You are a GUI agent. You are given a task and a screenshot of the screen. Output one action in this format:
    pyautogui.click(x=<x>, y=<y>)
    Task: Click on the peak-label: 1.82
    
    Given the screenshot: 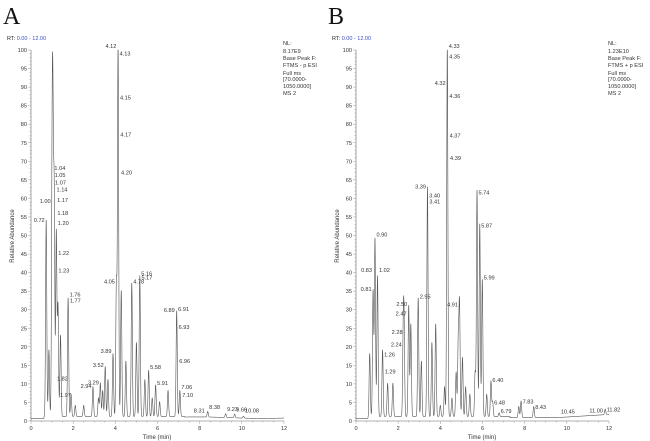 What is the action you would take?
    pyautogui.click(x=62, y=380)
    